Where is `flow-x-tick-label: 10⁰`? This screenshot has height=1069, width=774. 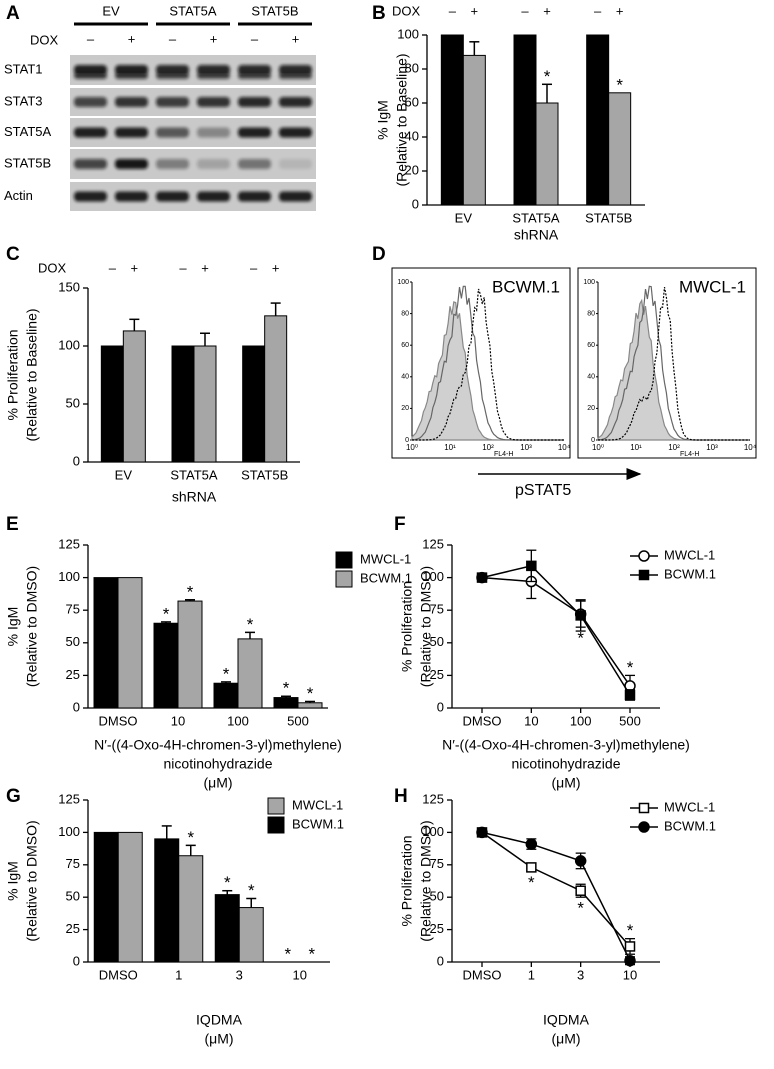 flow-x-tick-label: 10⁰ is located at coordinates (412, 447).